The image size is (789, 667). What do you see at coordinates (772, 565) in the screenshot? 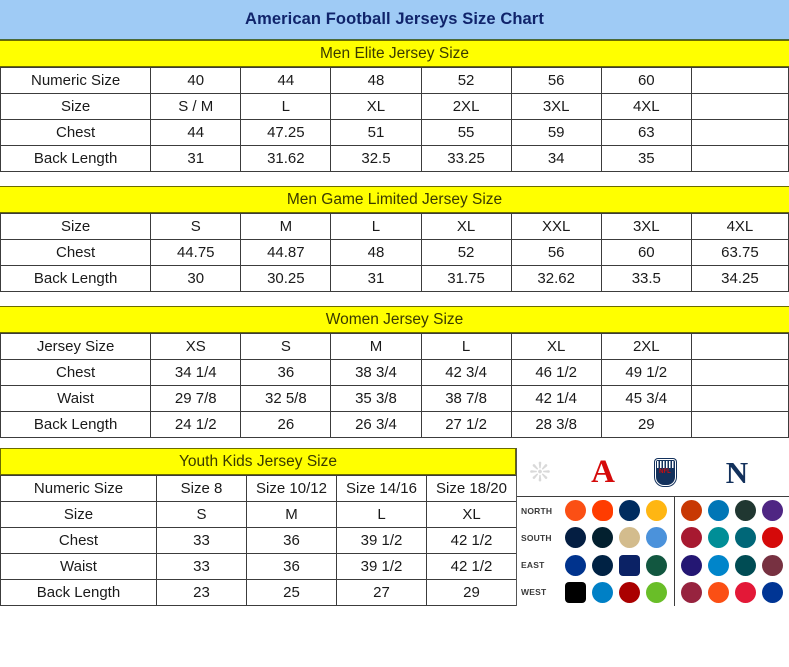
I see `team-logo-redskins` at bounding box center [772, 565].